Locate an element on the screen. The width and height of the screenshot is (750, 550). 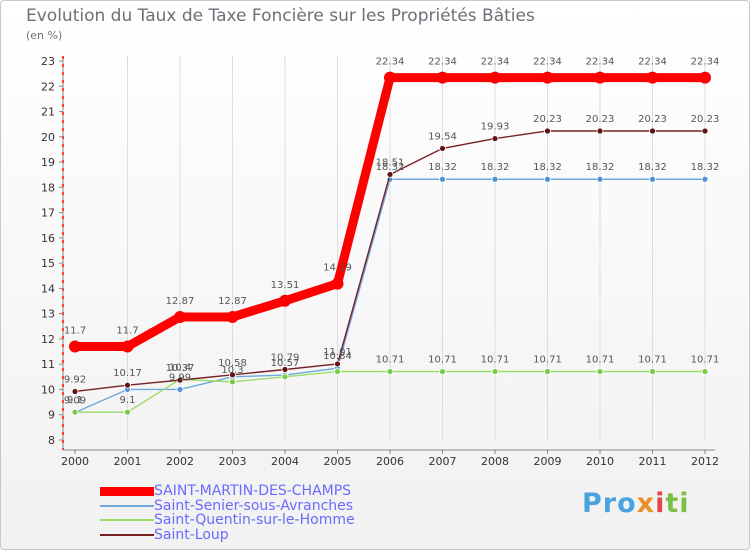
legend-label: Saint-Senier-sous-Avranches is located at coordinates (254, 505).